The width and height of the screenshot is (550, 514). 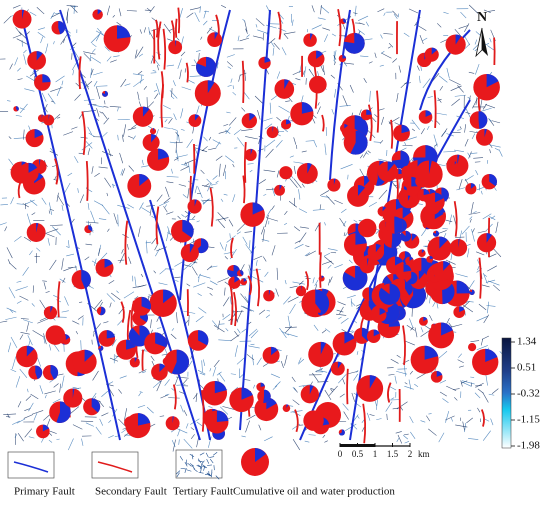 I want to click on legend-primary, so click(x=31, y=467).